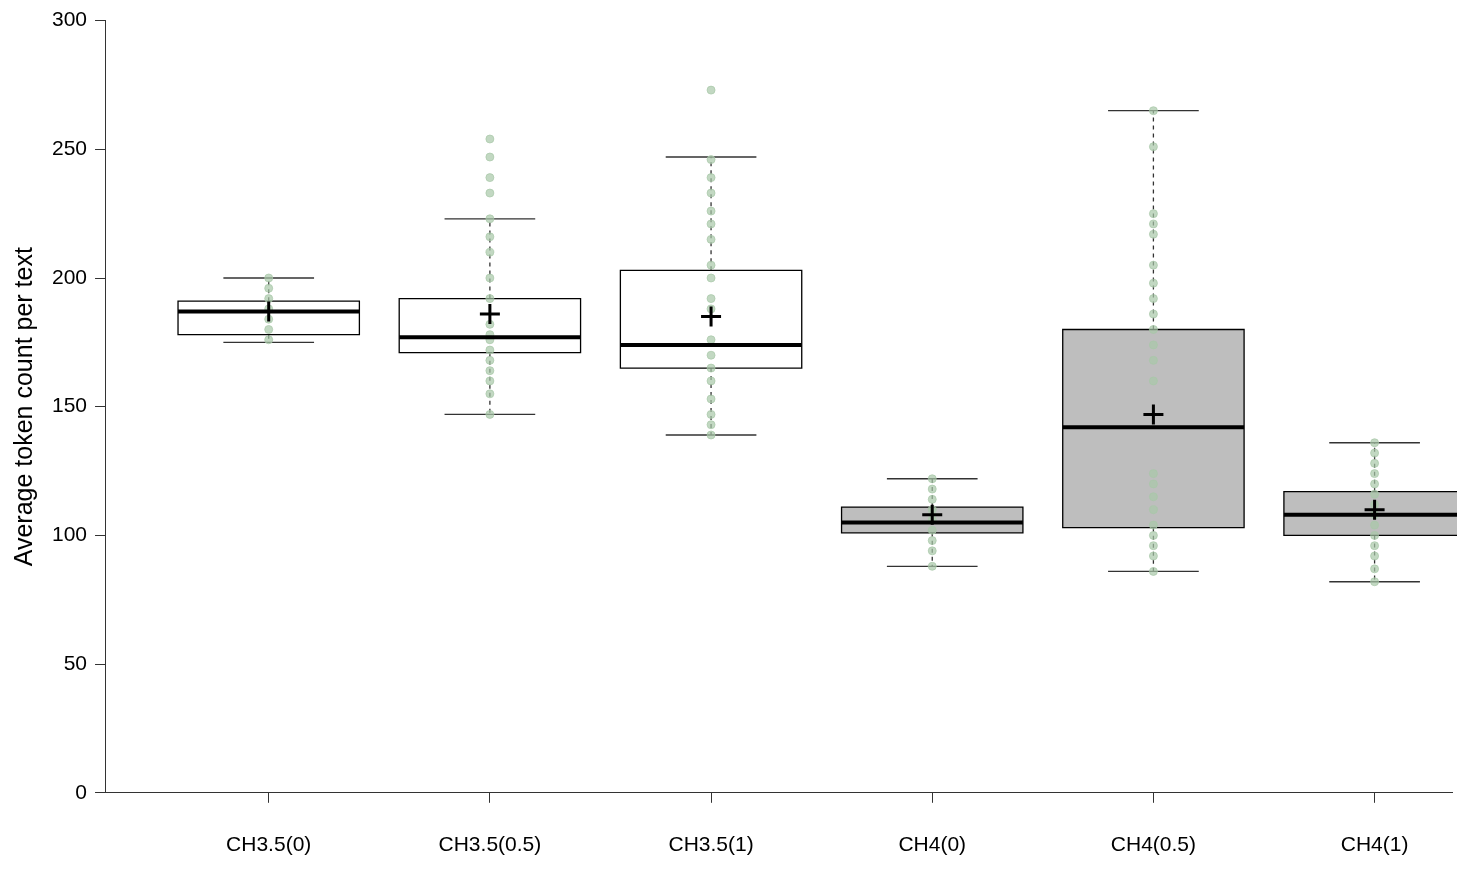  Describe the element at coordinates (69, 19) in the screenshot. I see `y-tick-label: 300` at that location.